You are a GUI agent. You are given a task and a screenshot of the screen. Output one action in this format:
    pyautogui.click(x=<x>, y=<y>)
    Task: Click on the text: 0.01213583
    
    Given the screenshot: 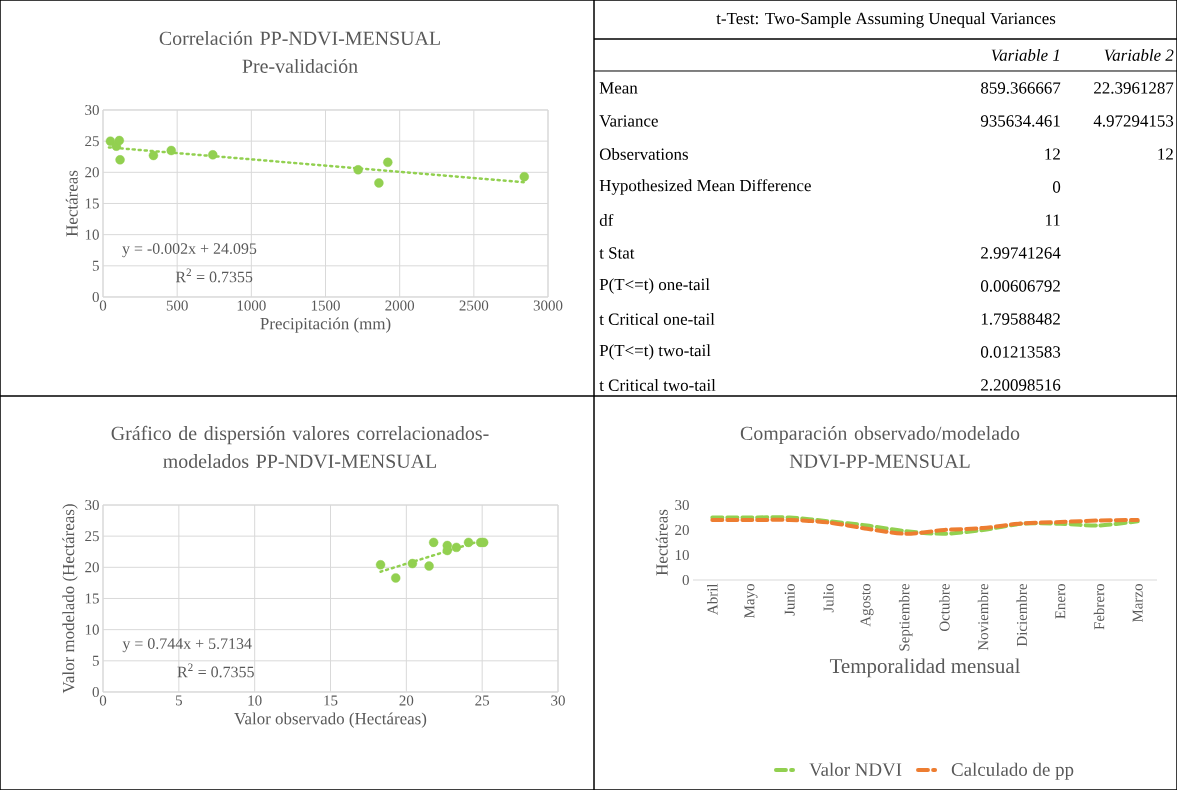 What is the action you would take?
    pyautogui.click(x=1021, y=352)
    